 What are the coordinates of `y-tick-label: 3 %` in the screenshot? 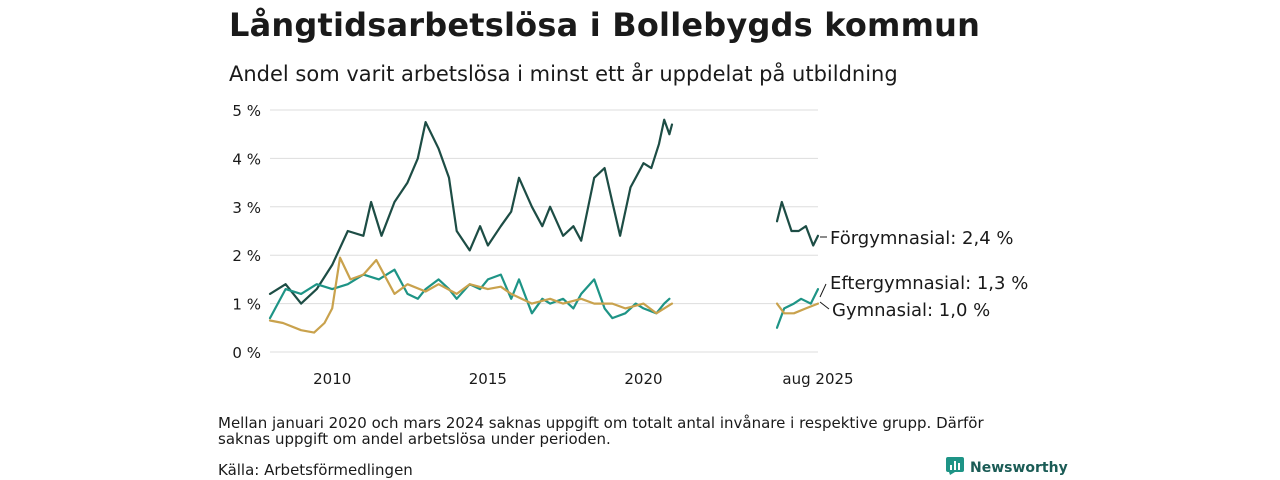 It's located at (246, 208).